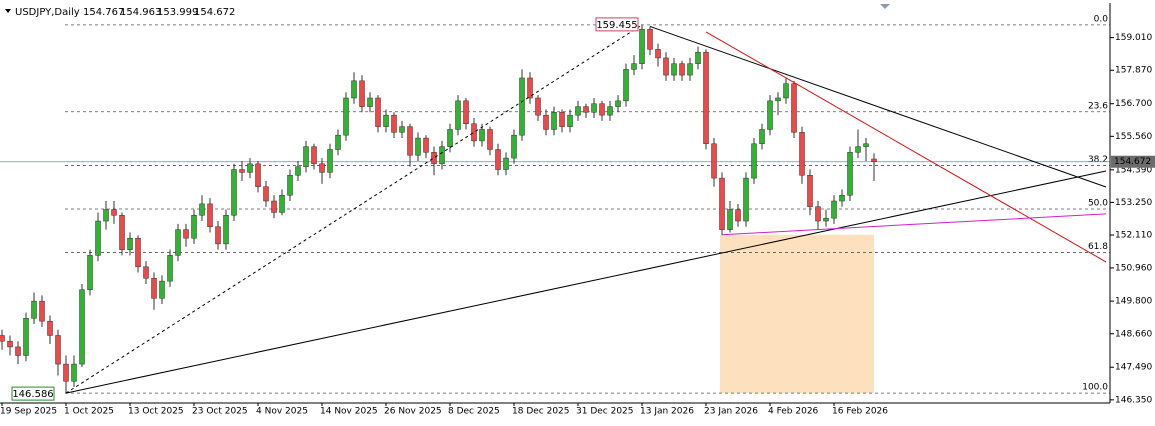 Image resolution: width=1155 pixels, height=426 pixels. I want to click on low-value: 153.999, so click(177, 12).